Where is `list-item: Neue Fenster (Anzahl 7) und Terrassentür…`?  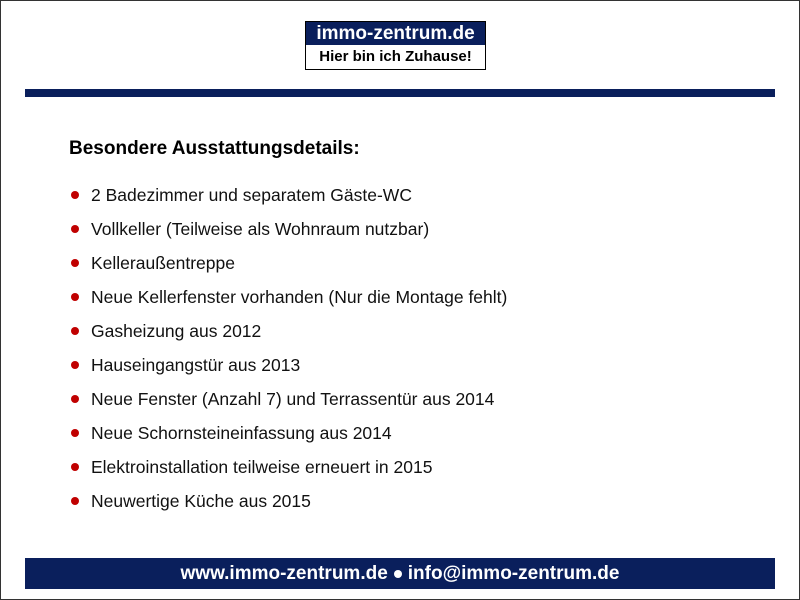 list-item: Neue Fenster (Anzahl 7) und Terrassentür… is located at coordinates (288, 403).